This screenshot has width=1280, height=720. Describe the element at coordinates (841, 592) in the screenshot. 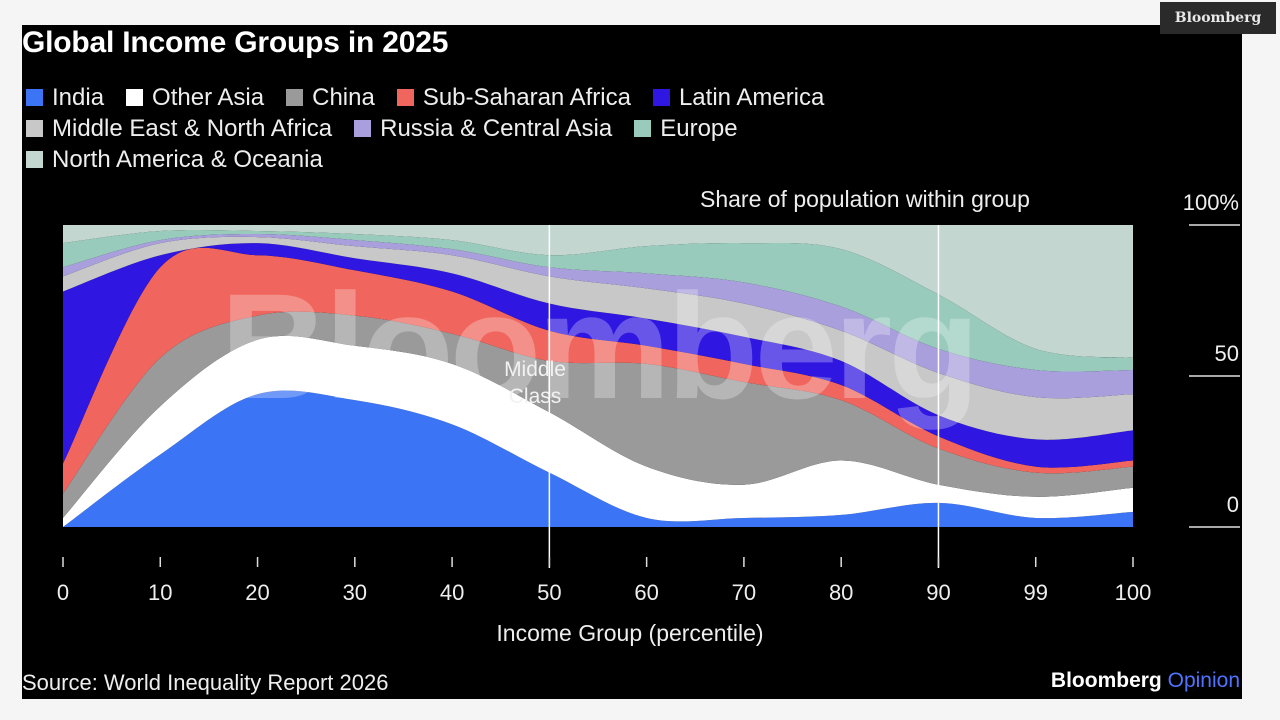

I see `x-tick-label: 80` at that location.